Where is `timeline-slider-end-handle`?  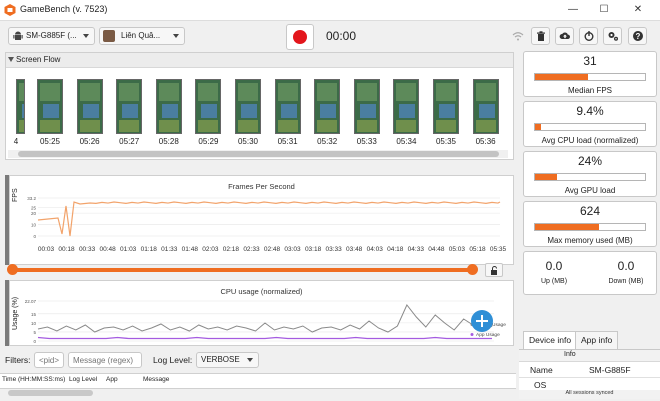
timeline-slider-end-handle is located at coordinates (472, 269).